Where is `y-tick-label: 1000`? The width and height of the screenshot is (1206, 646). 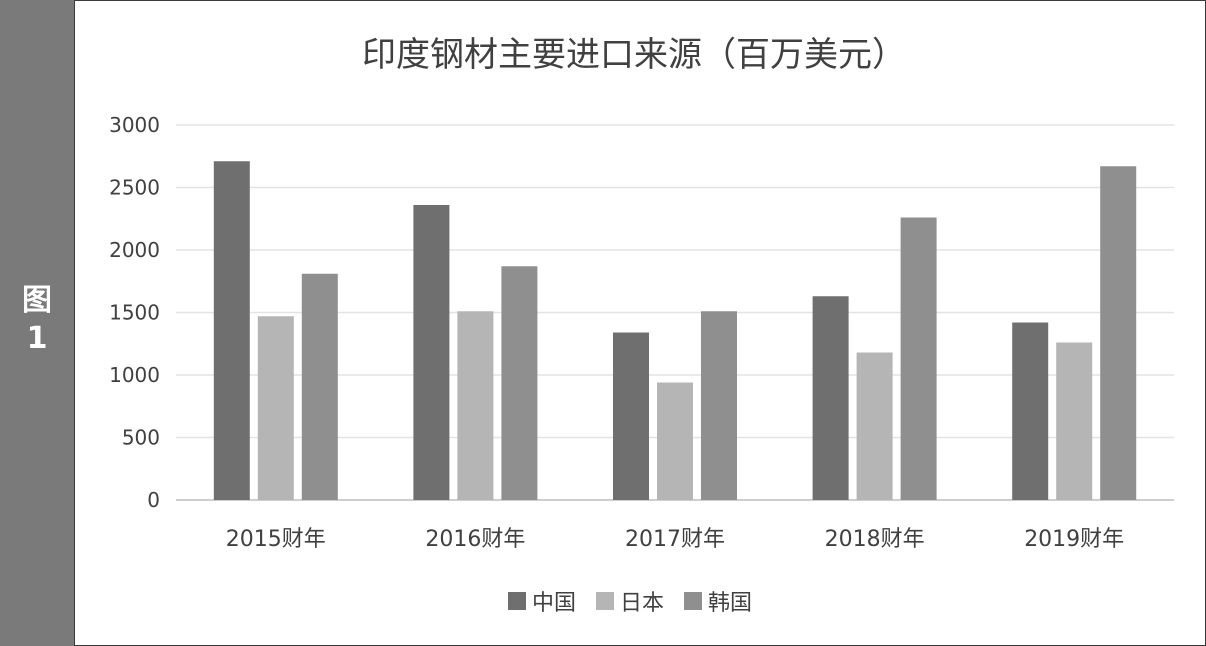
y-tick-label: 1000 is located at coordinates (134, 375).